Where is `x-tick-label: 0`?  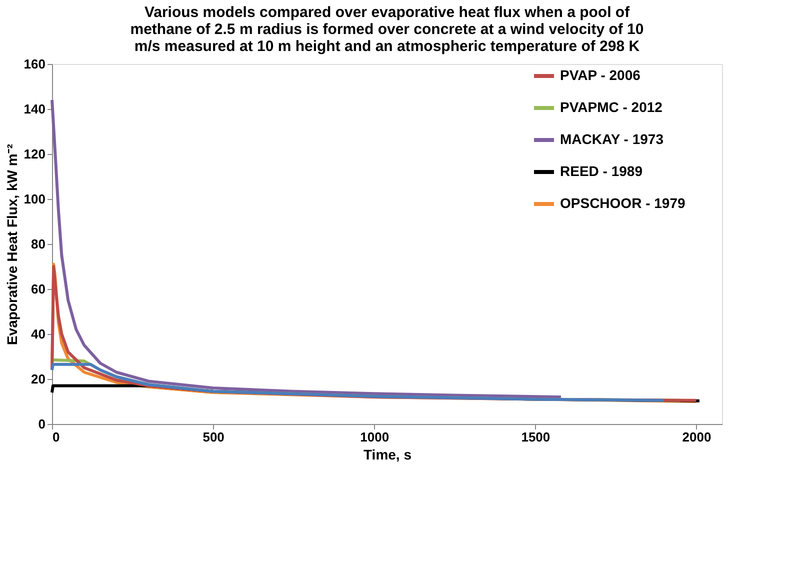
x-tick-label: 0 is located at coordinates (56, 437).